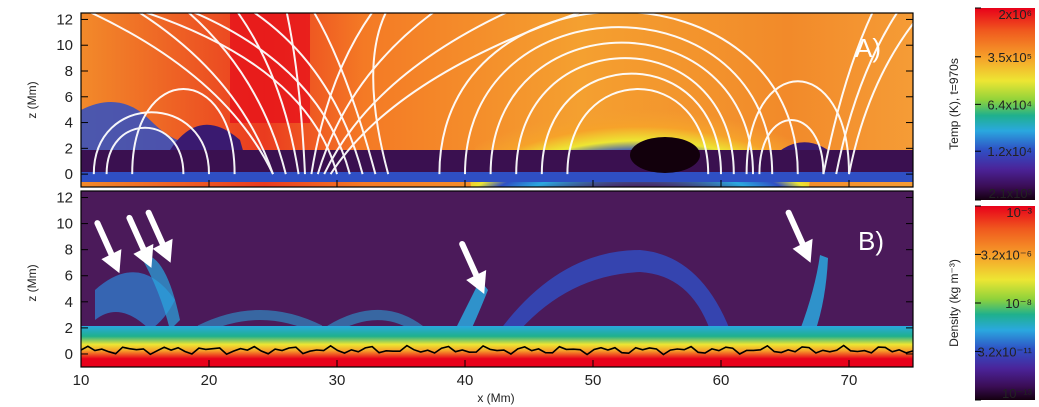 This screenshot has width=1039, height=407. What do you see at coordinates (1011, 193) in the screenshot?
I see `temperature-colorbar-tick-label: 2.1x10³` at bounding box center [1011, 193].